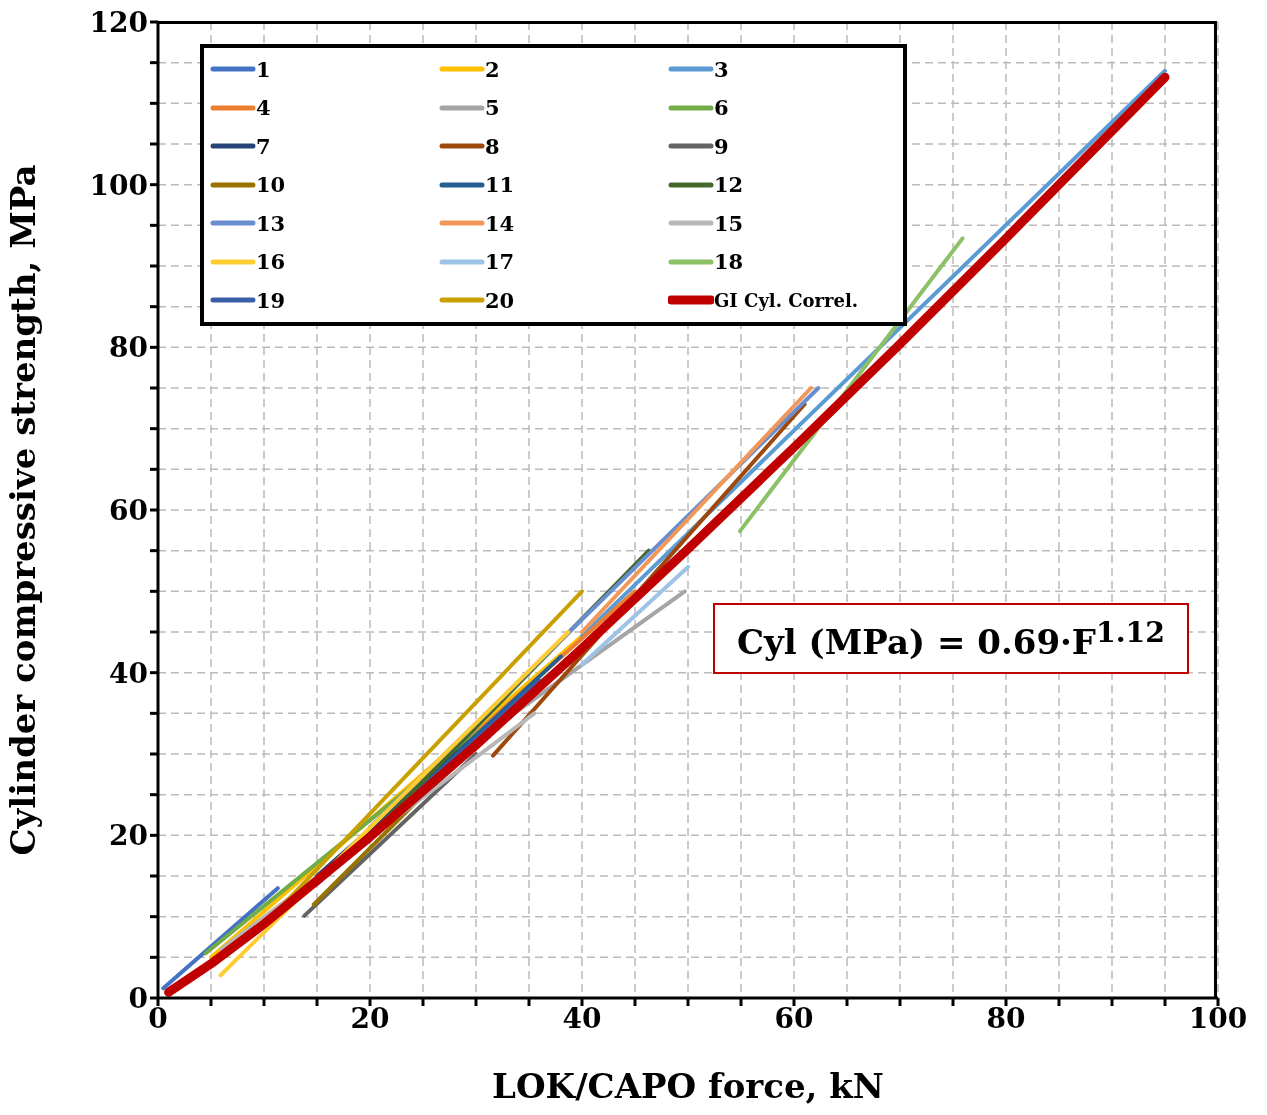  Describe the element at coordinates (271, 300) in the screenshot. I see `legend-label: 19` at that location.